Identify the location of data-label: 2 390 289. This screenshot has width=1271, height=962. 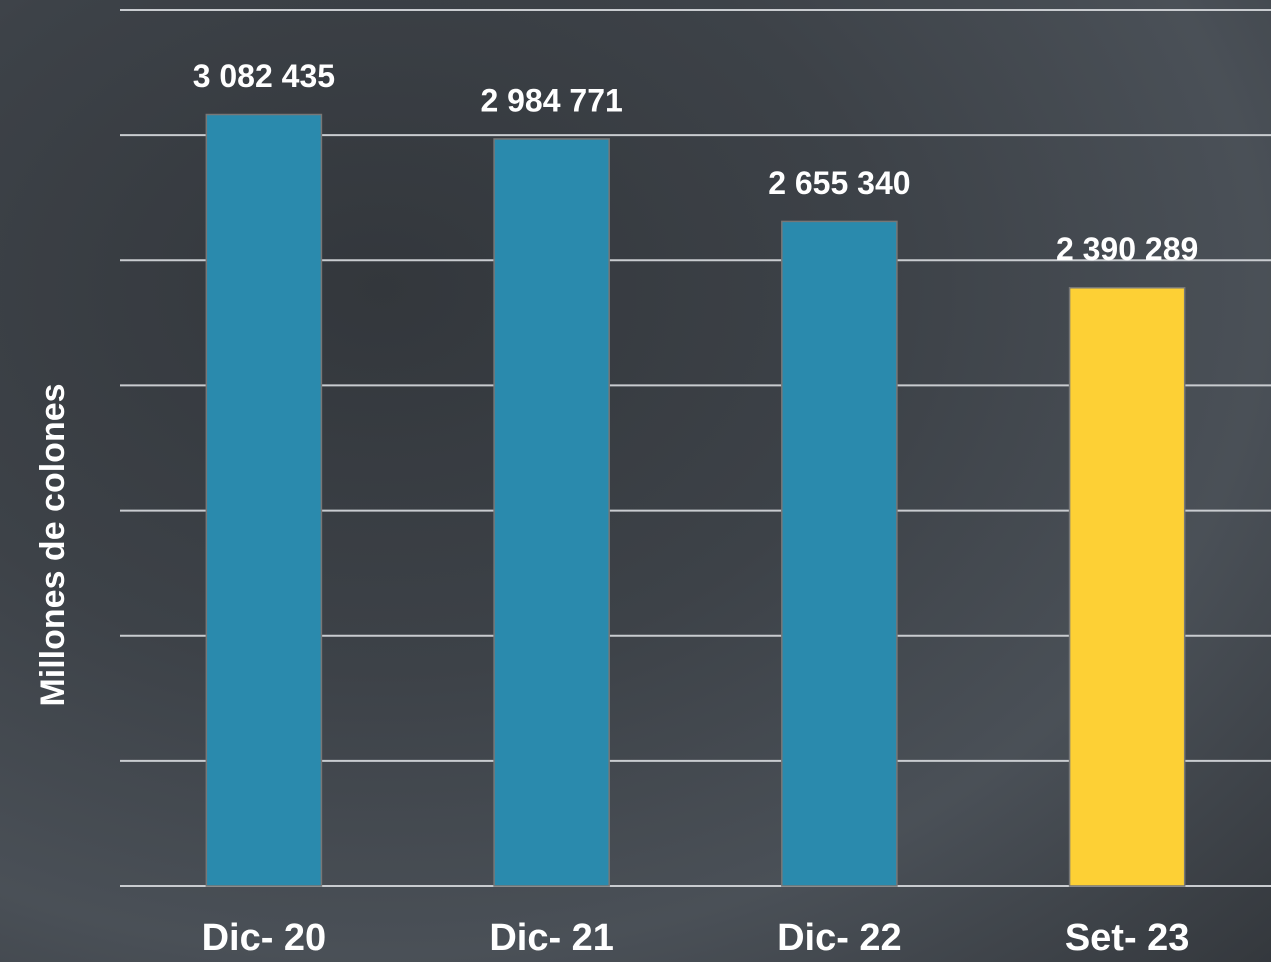
(1127, 249).